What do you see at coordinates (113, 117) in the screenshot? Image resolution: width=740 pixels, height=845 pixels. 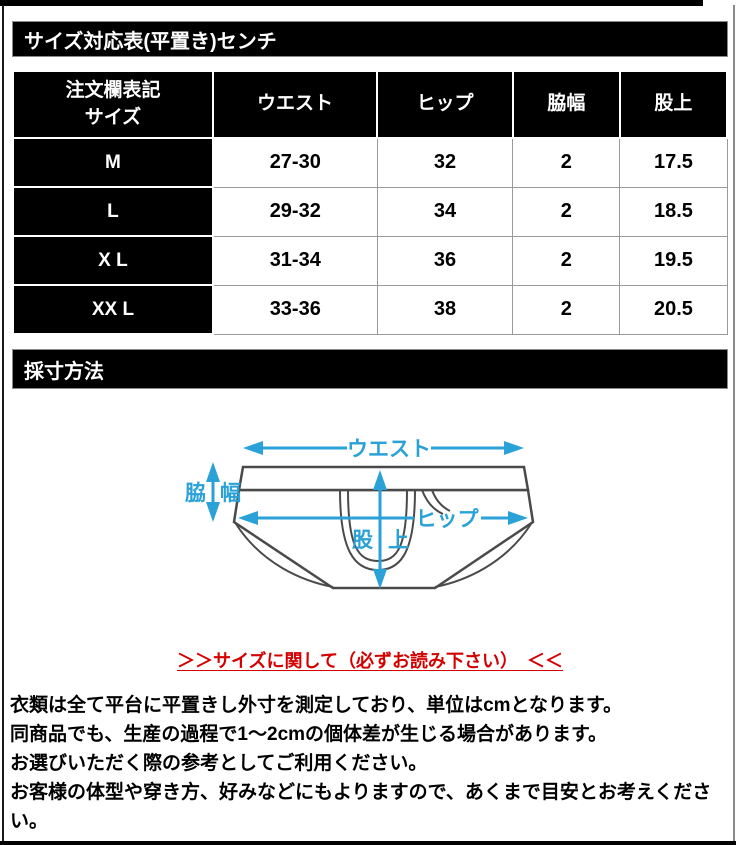 I see `header-order-size-line2: サイズ` at bounding box center [113, 117].